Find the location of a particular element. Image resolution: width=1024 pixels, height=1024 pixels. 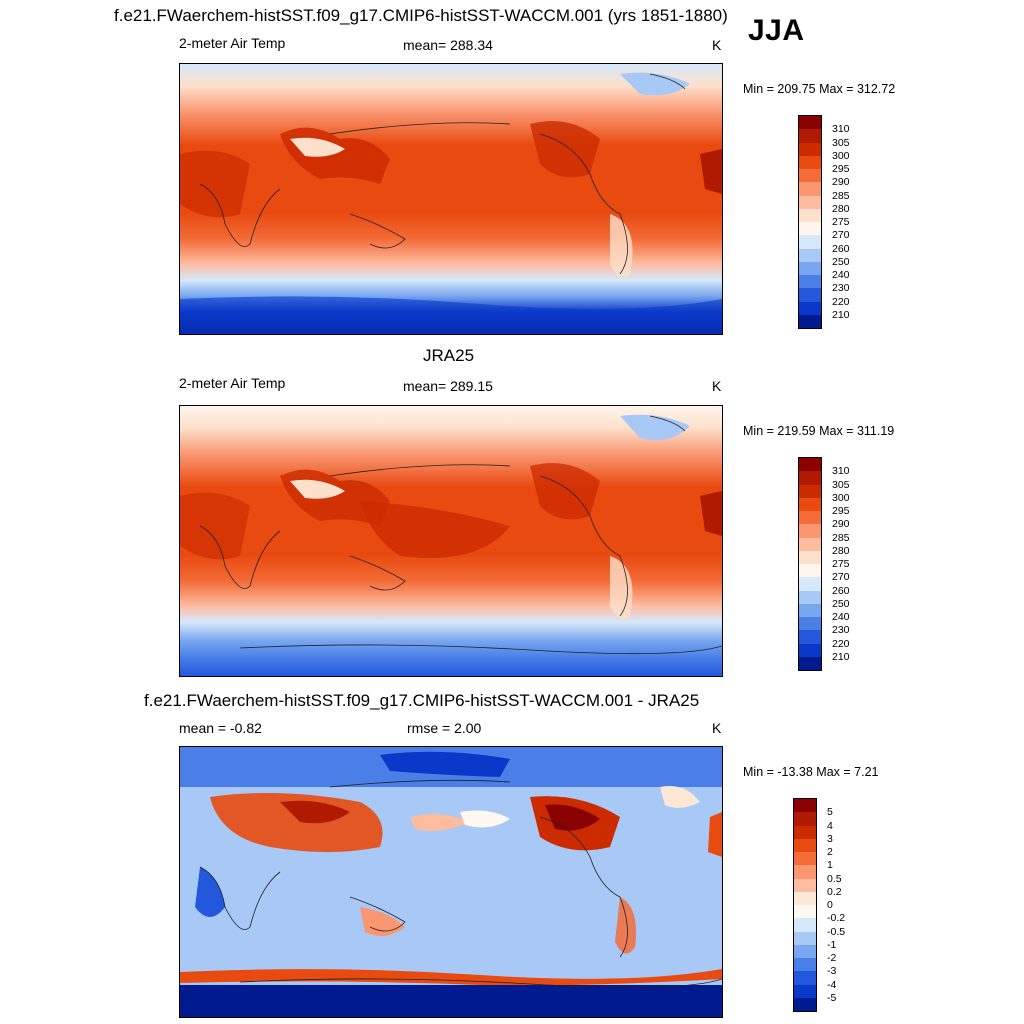

colorbar-tick-label: 0.5 is located at coordinates (834, 878).